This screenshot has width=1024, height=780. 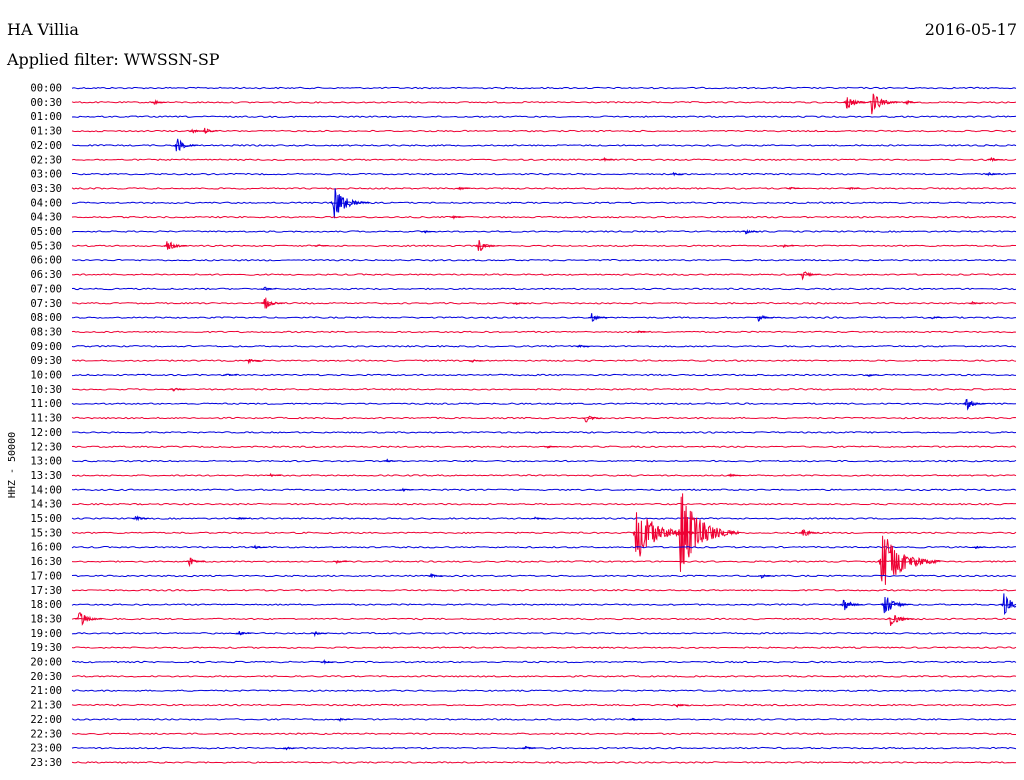 I want to click on tick-label: 10:30, so click(x=46, y=390).